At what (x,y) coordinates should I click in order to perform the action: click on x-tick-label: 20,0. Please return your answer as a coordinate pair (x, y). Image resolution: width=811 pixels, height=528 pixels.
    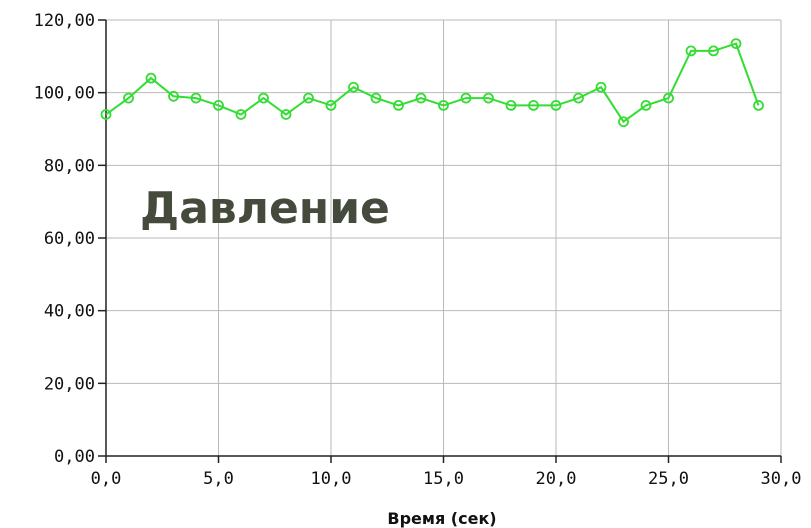
    Looking at the image, I should click on (556, 479).